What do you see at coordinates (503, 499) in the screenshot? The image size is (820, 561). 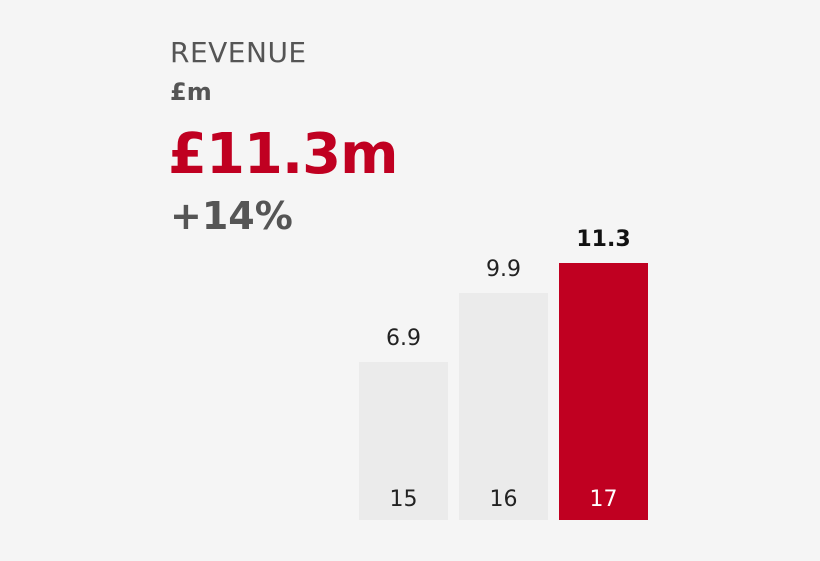 I see `bar-year-label: 16` at bounding box center [503, 499].